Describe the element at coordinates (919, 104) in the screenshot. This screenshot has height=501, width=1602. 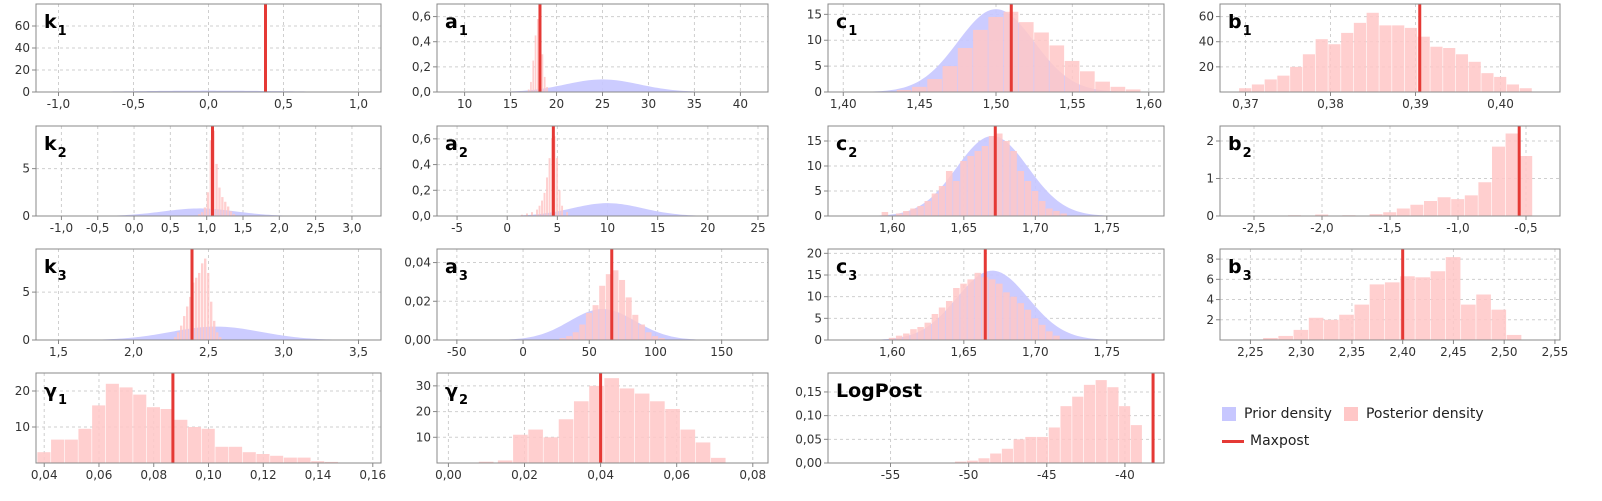
I see `x-tick-label: 1,45` at that location.